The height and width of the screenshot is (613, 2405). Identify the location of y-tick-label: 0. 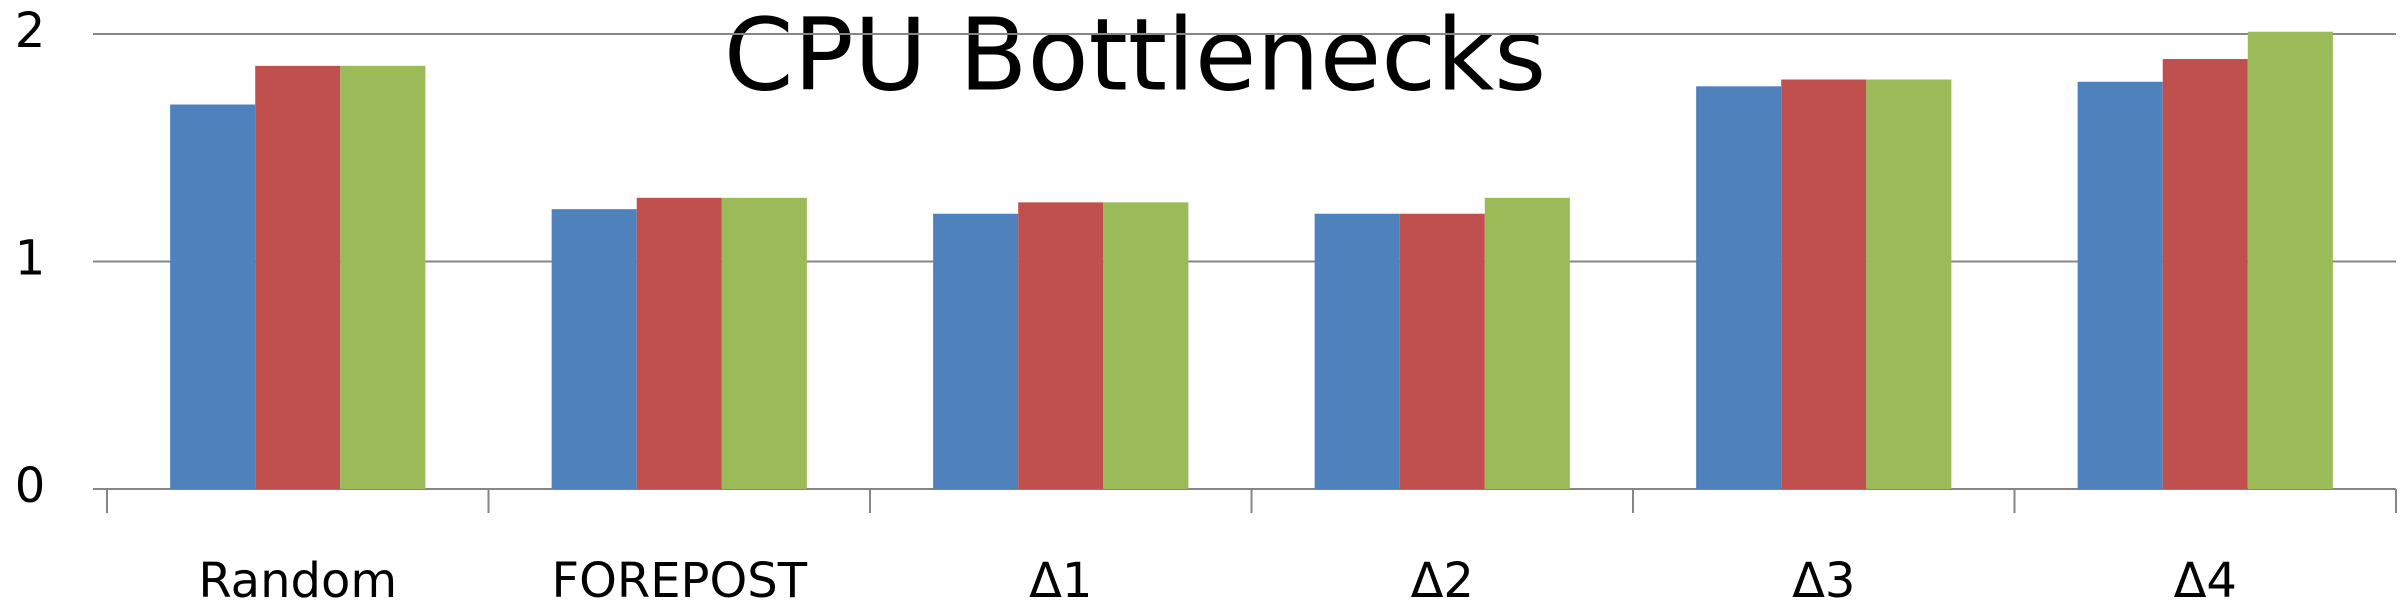
(30, 486).